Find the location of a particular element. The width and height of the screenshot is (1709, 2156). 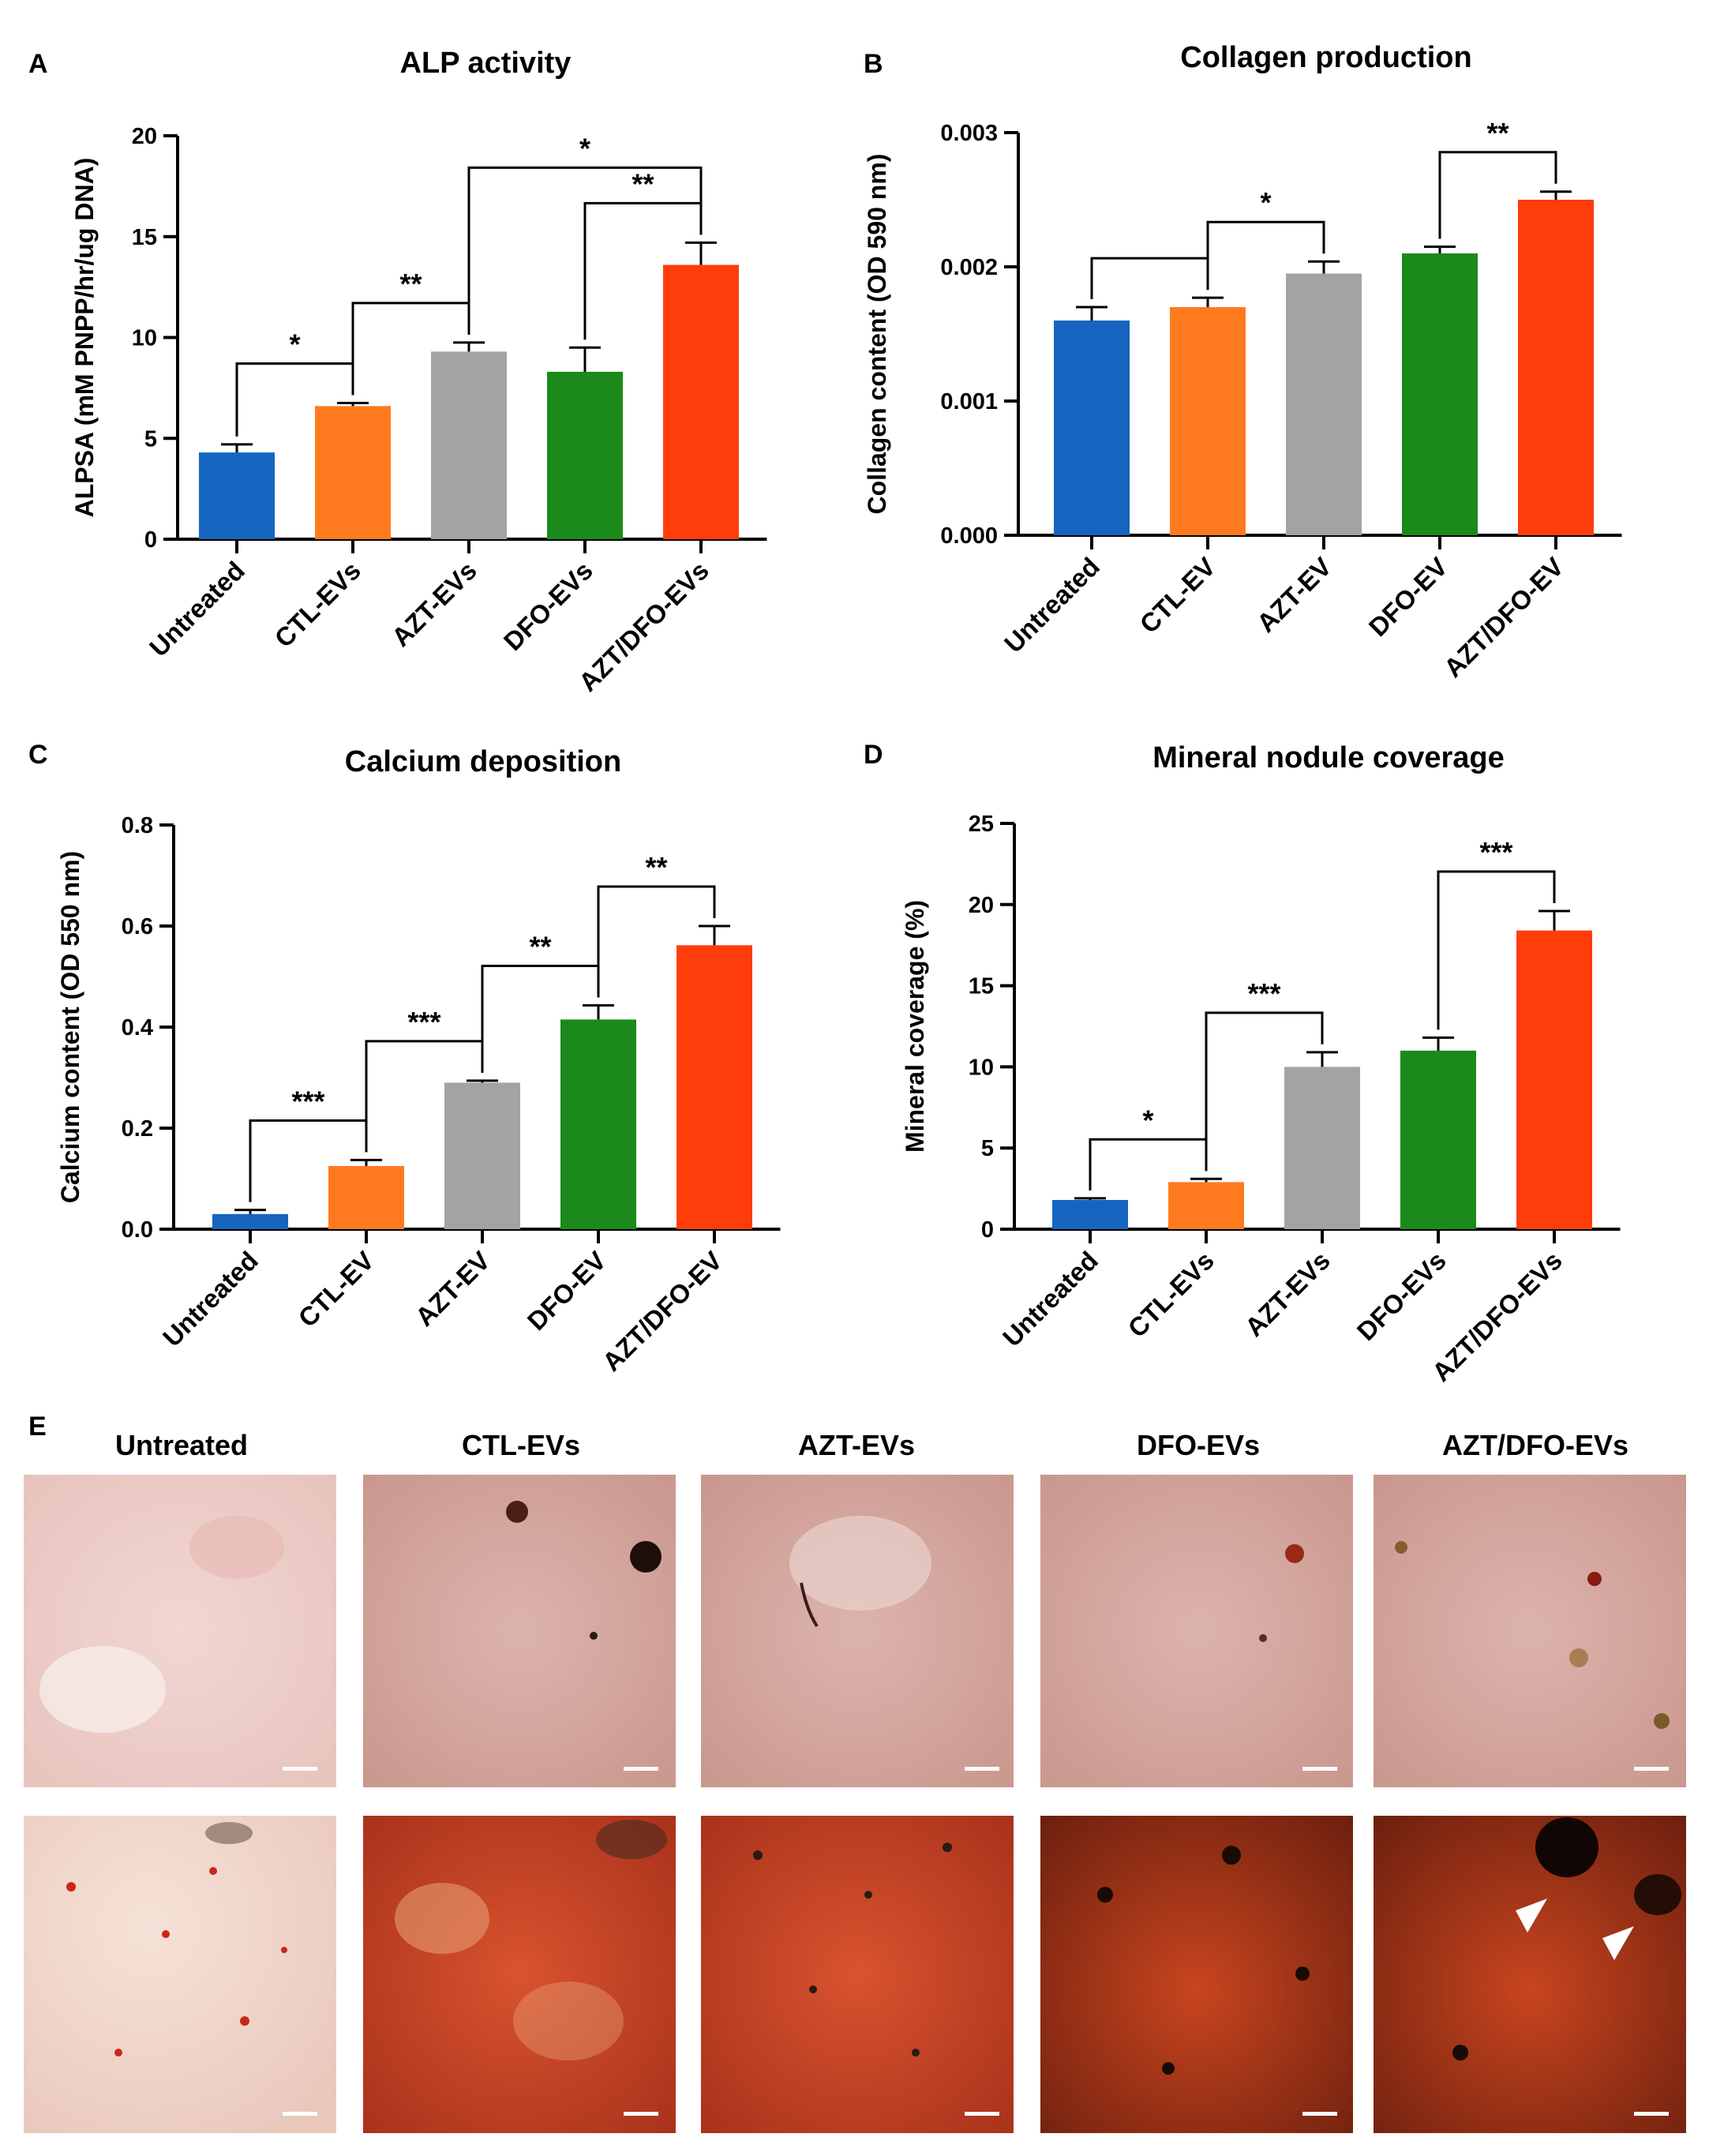

y-axis-label: Calcium content (OD 550 nm) is located at coordinates (70, 1027).